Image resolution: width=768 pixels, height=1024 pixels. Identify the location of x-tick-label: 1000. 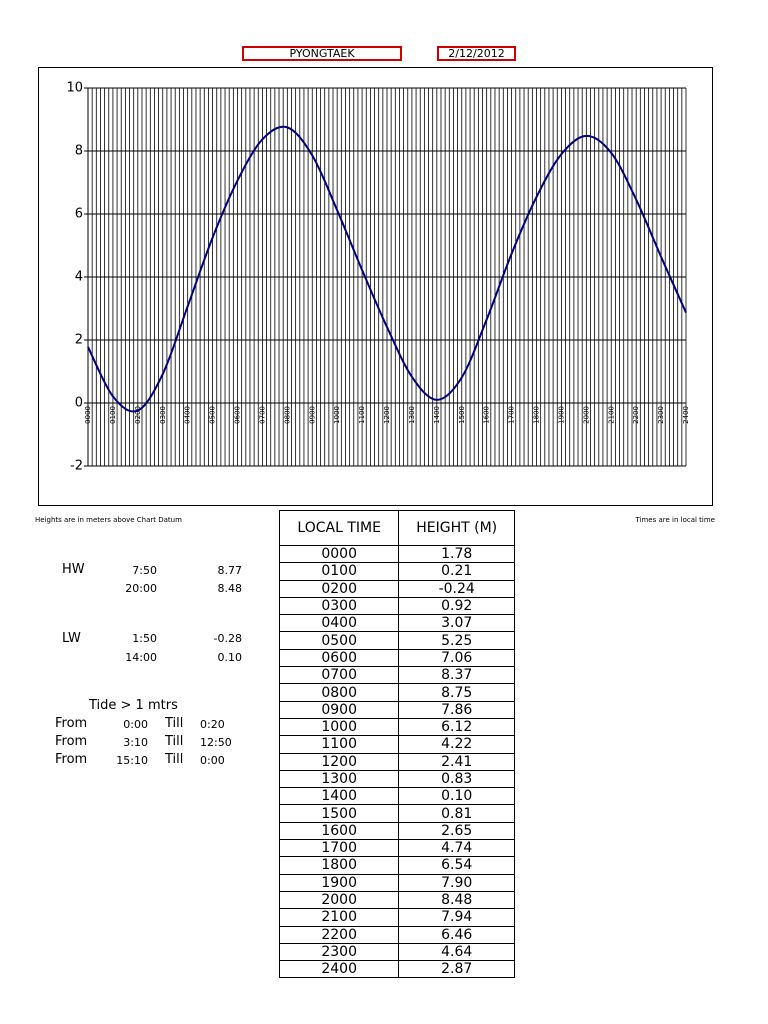
(337, 415).